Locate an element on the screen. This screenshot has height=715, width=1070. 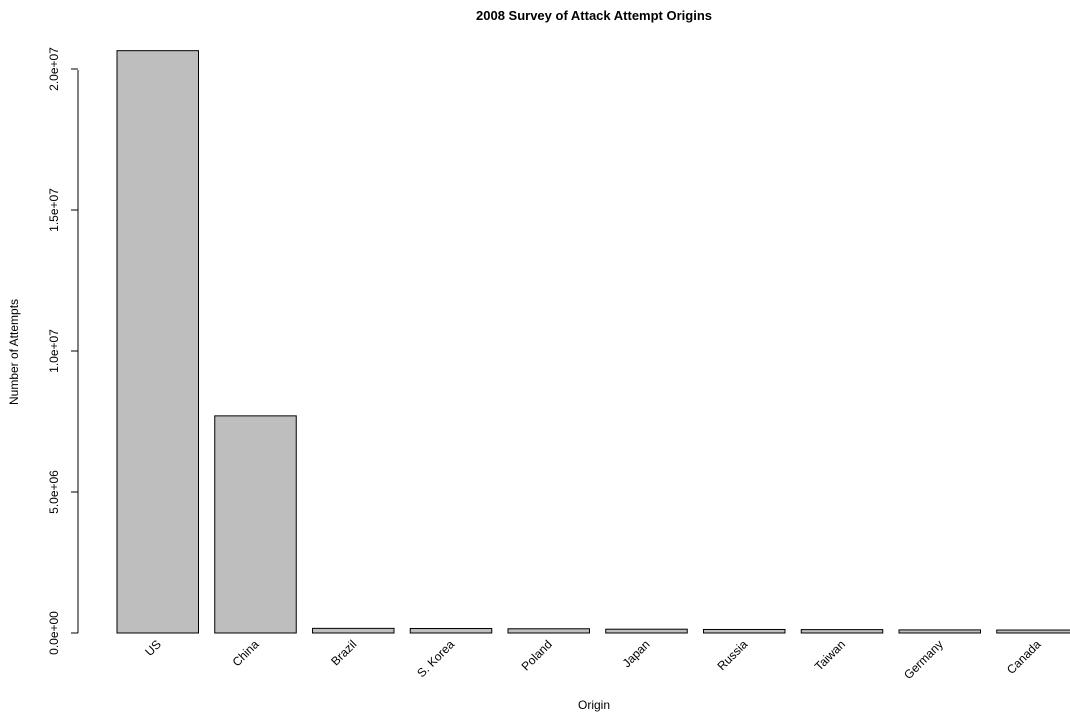
bar-brazil is located at coordinates (353, 630).